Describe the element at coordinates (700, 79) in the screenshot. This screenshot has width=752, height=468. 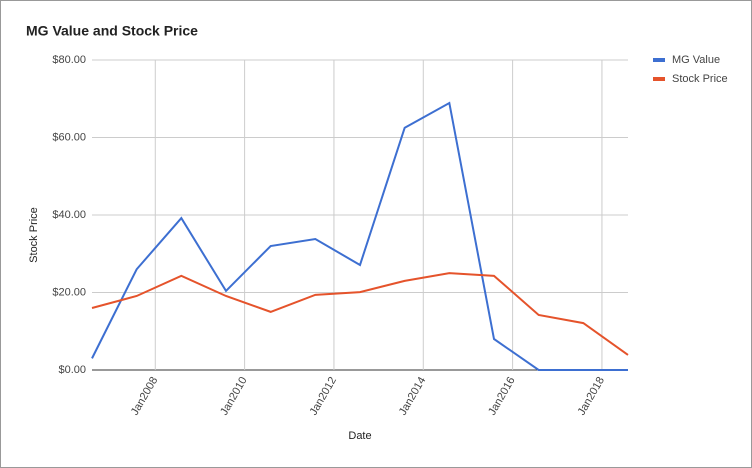
I see `legend-label: Stock Price` at that location.